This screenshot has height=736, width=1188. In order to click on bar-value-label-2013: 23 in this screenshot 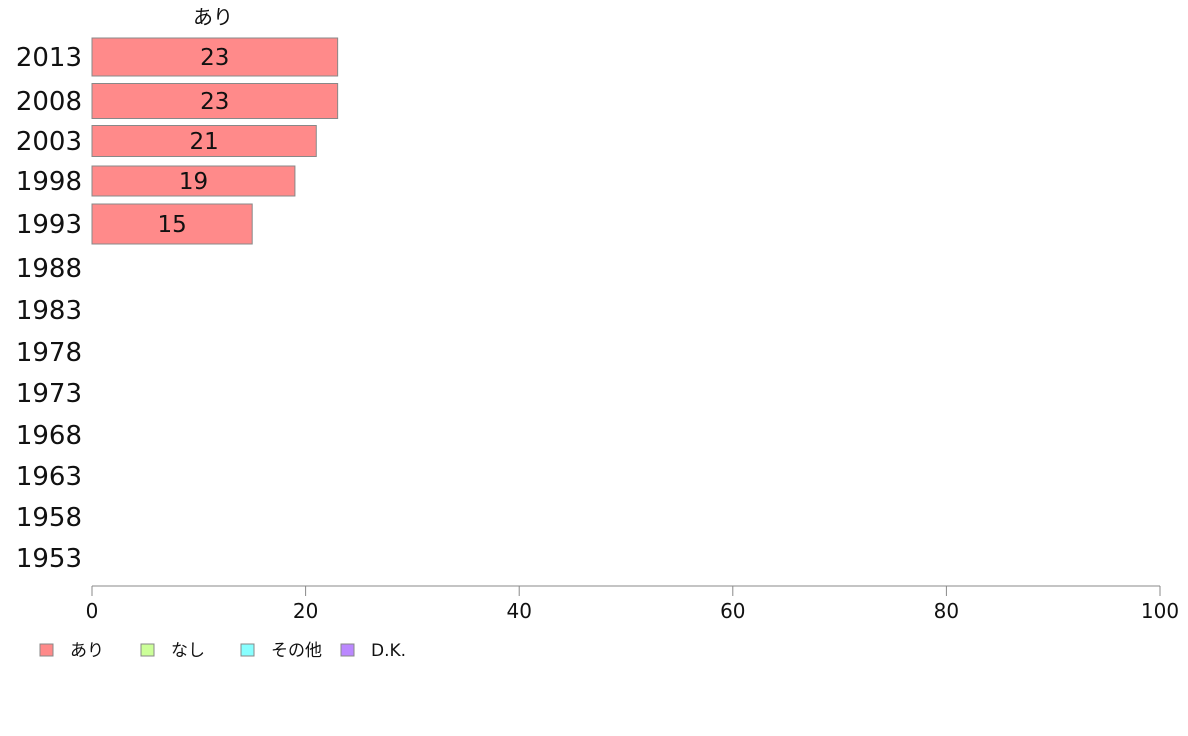, I will do `click(214, 58)`.